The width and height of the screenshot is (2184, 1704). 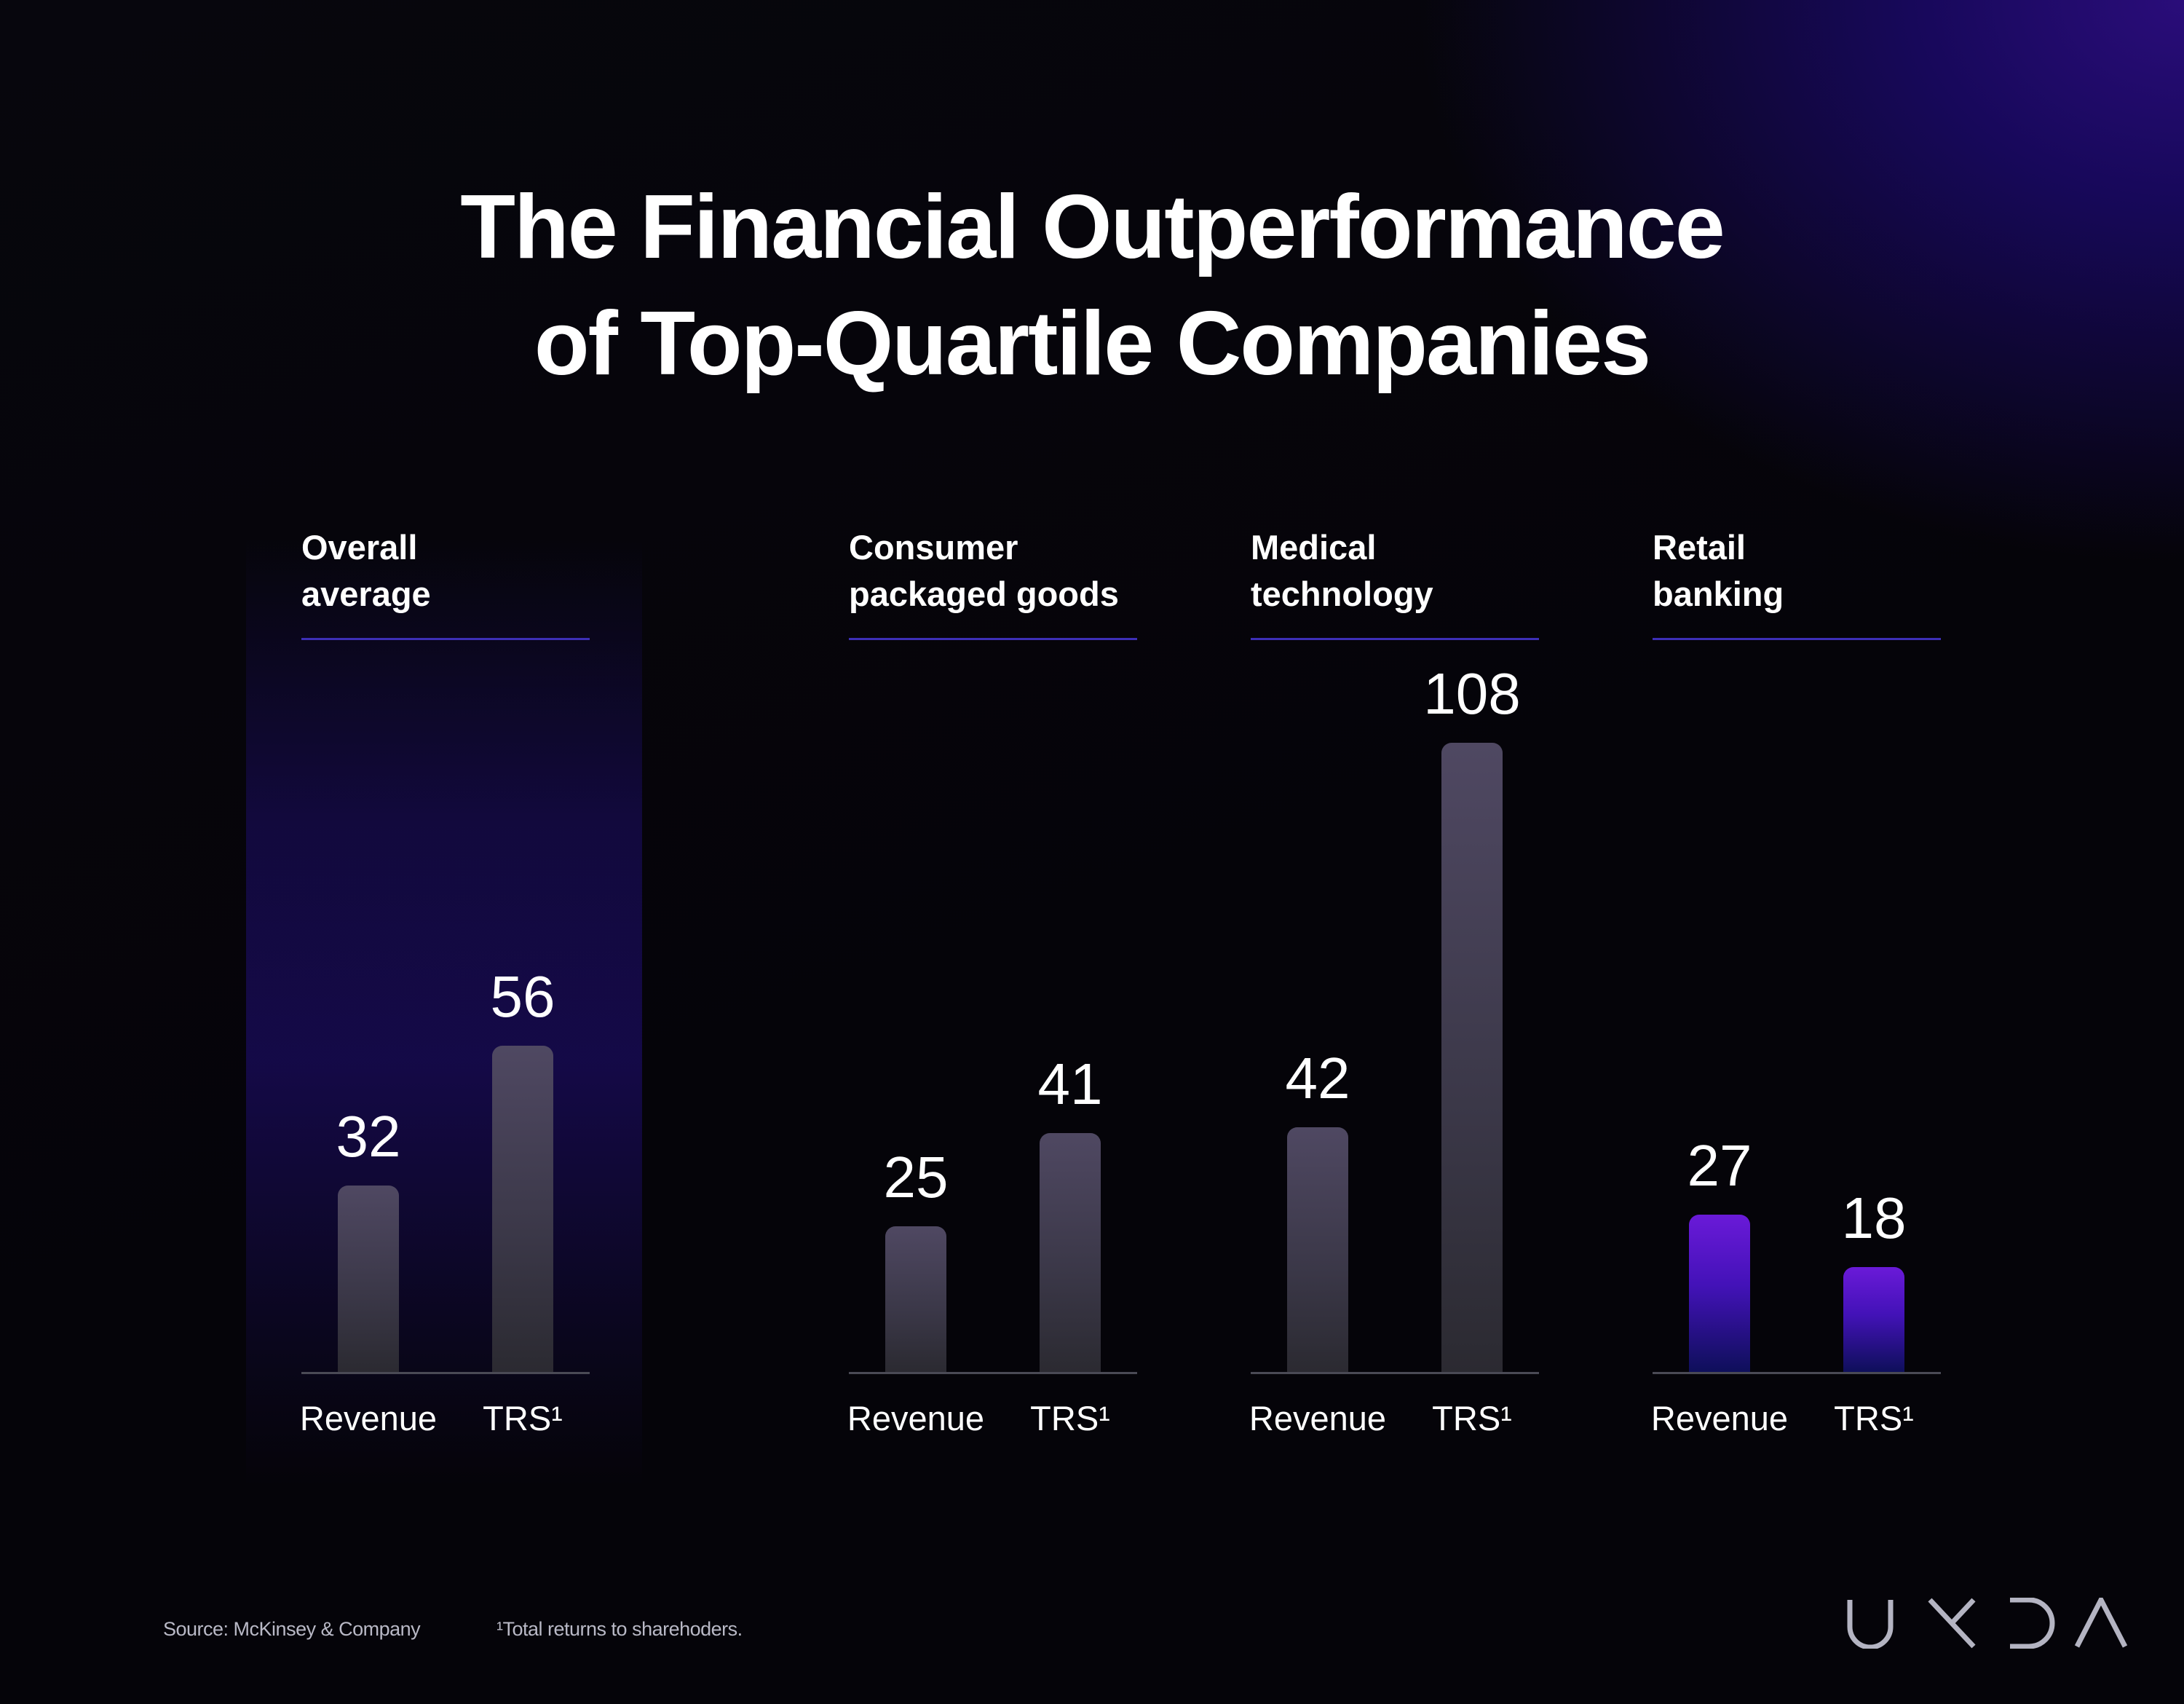 I want to click on logo-letter-a, so click(x=2101, y=1623).